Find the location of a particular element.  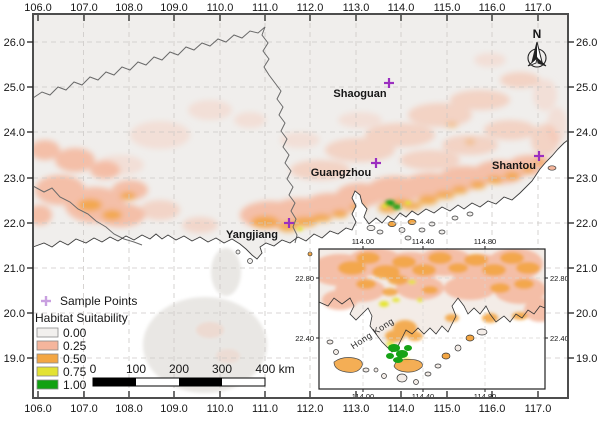

scale-label-300: 300 is located at coordinates (222, 369).